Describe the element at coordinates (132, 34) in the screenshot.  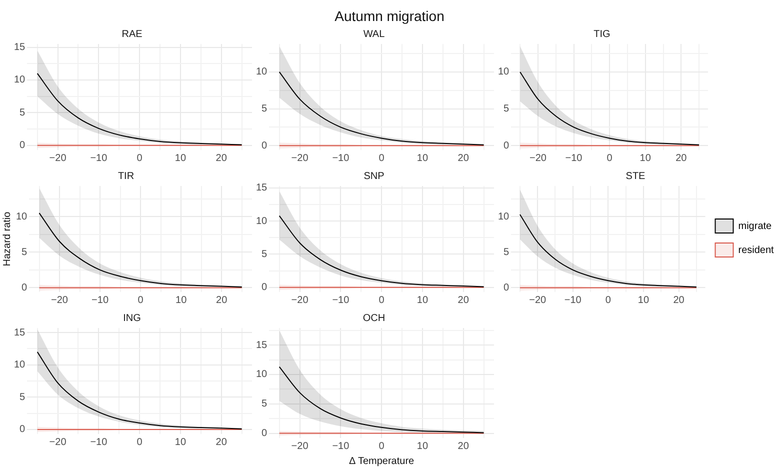
I see `chart-title: RAE` at that location.